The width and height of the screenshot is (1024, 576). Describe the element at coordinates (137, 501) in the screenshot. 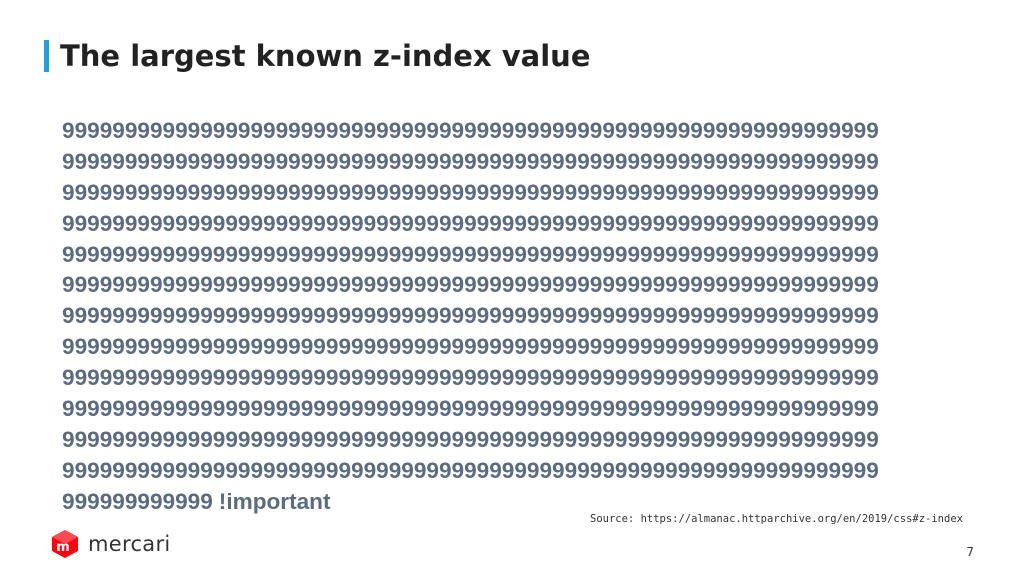

I see `value-last-digits: 999999999999` at that location.